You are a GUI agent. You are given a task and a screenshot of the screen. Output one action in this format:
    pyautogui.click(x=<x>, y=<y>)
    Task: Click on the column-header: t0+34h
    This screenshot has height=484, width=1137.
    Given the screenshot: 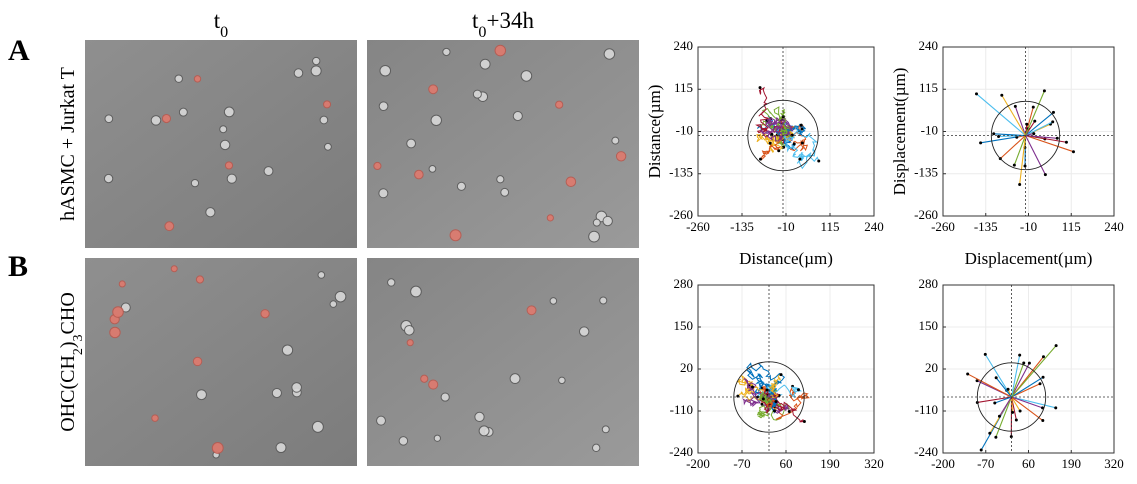 What is the action you would take?
    pyautogui.click(x=503, y=24)
    